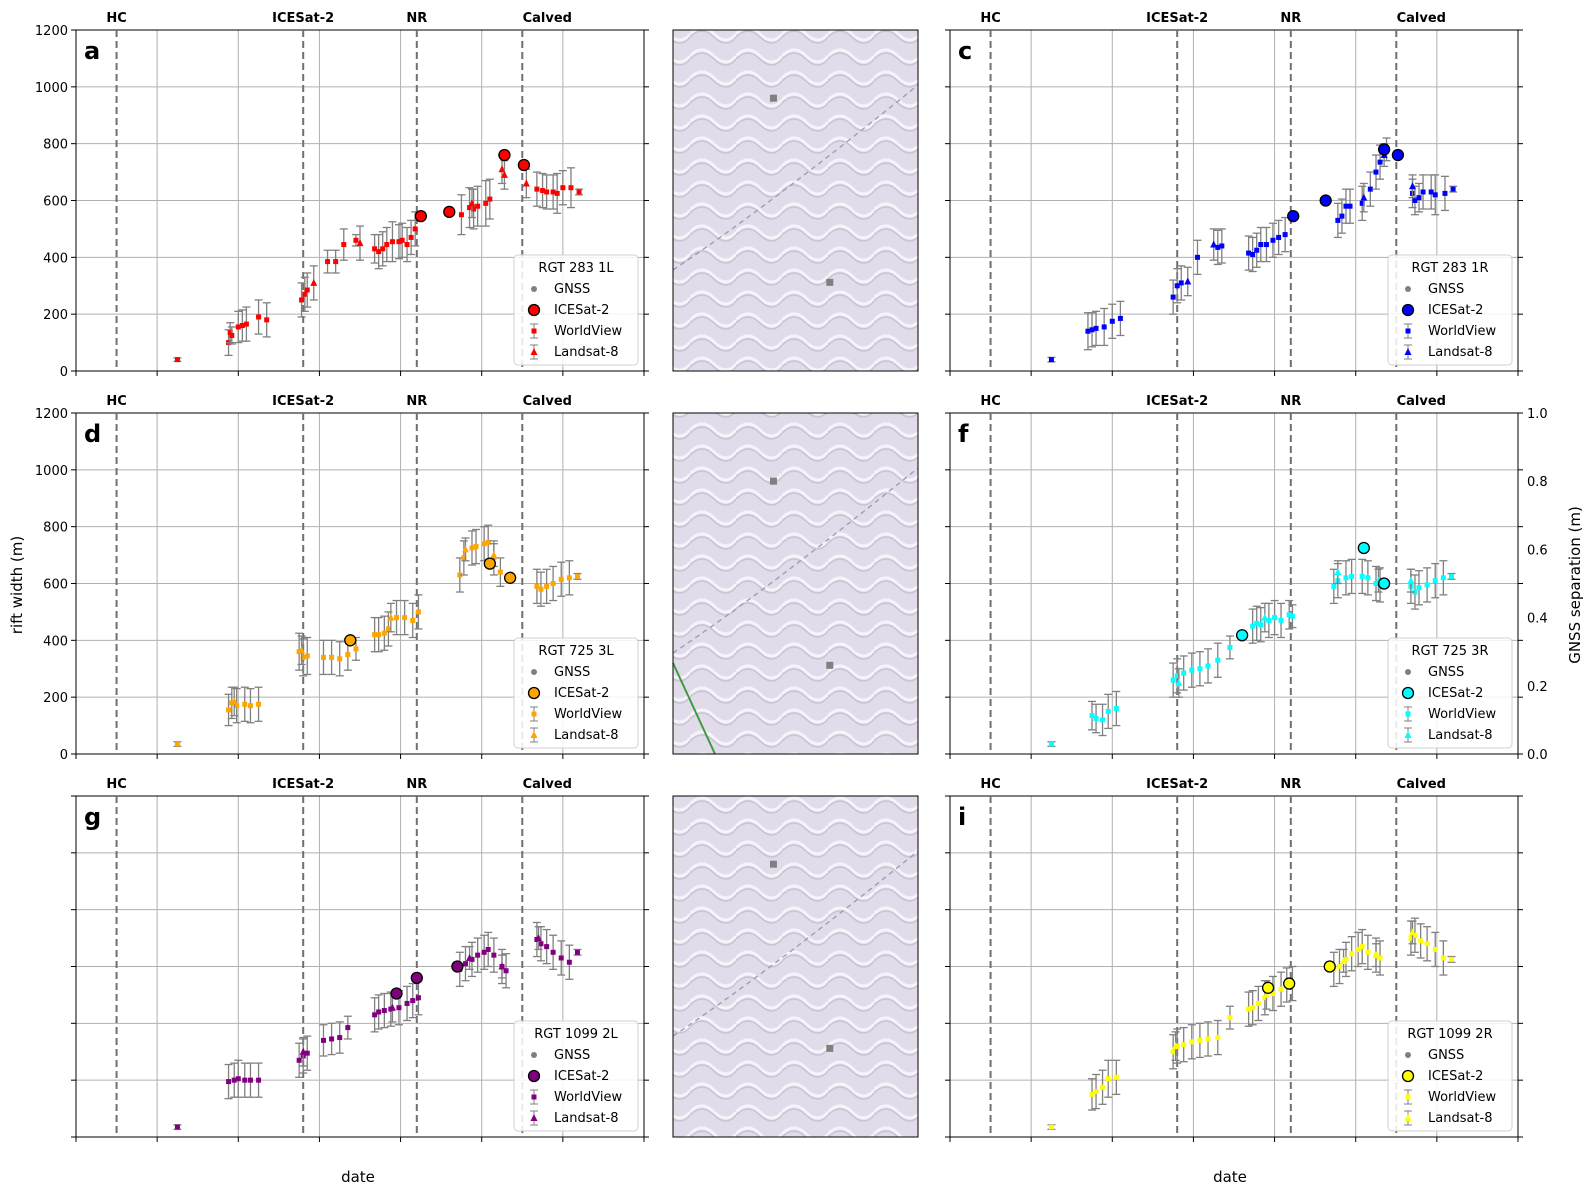  I want to click on map-frame, so click(795, 200).